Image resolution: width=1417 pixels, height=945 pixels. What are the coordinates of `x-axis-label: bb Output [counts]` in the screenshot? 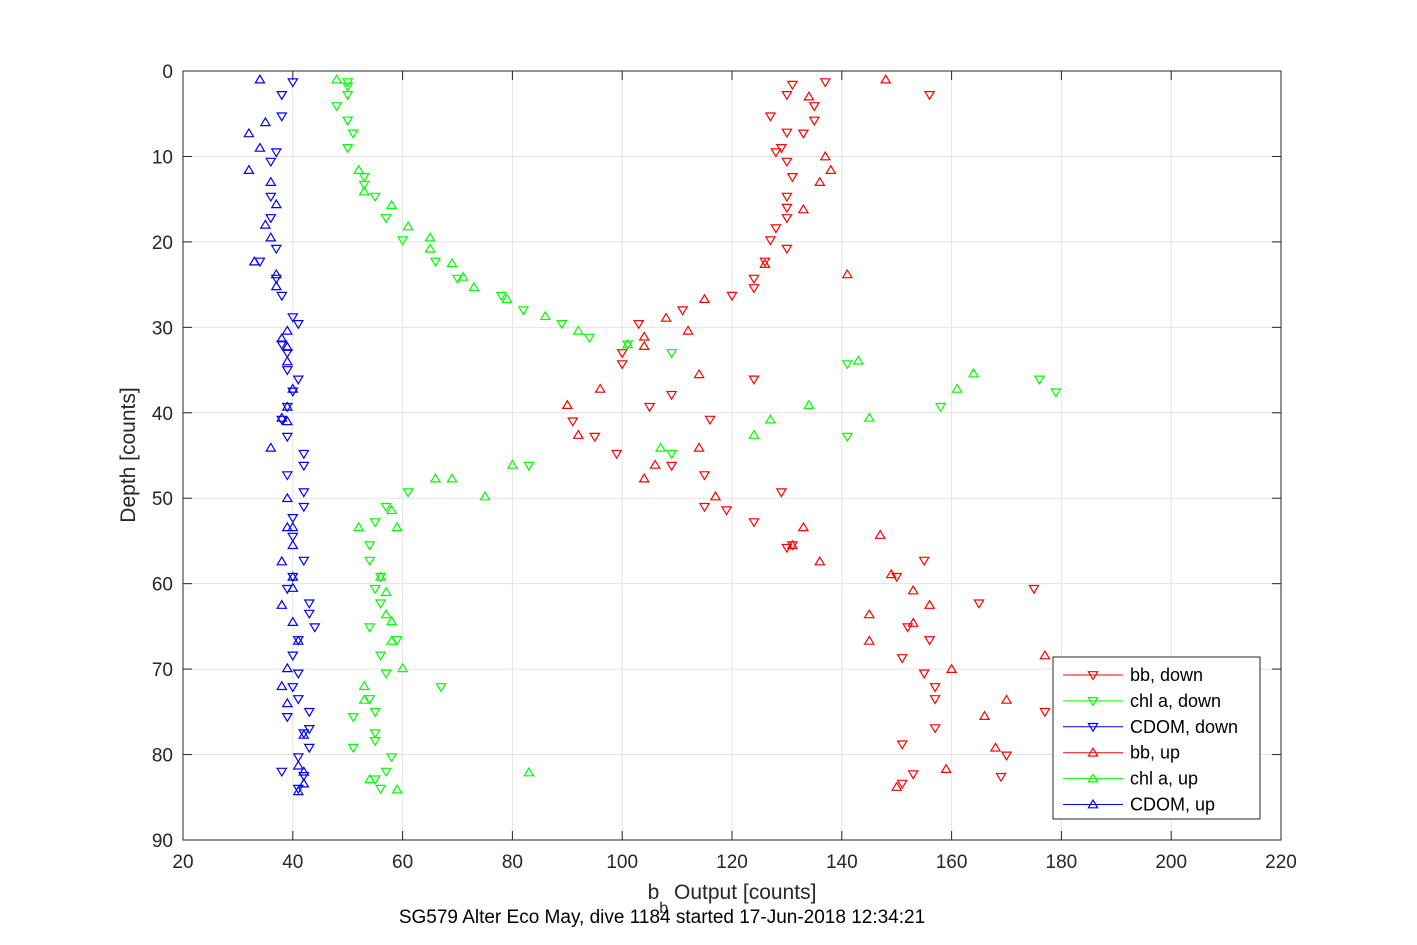 It's located at (732, 899).